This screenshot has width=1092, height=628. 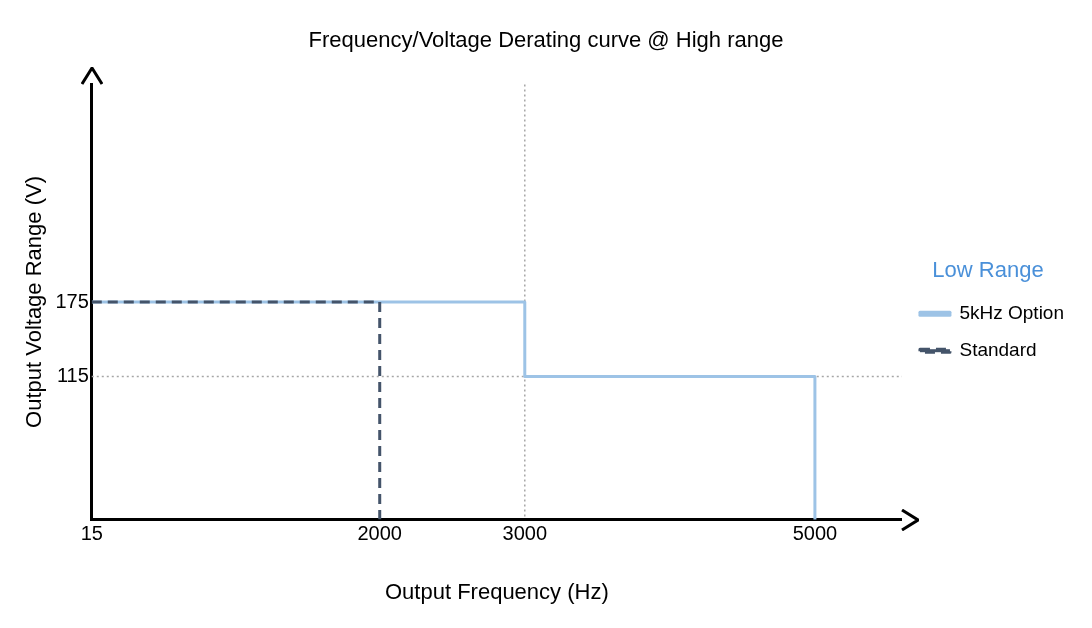 I want to click on y-tick-label: 115, so click(x=72, y=375).